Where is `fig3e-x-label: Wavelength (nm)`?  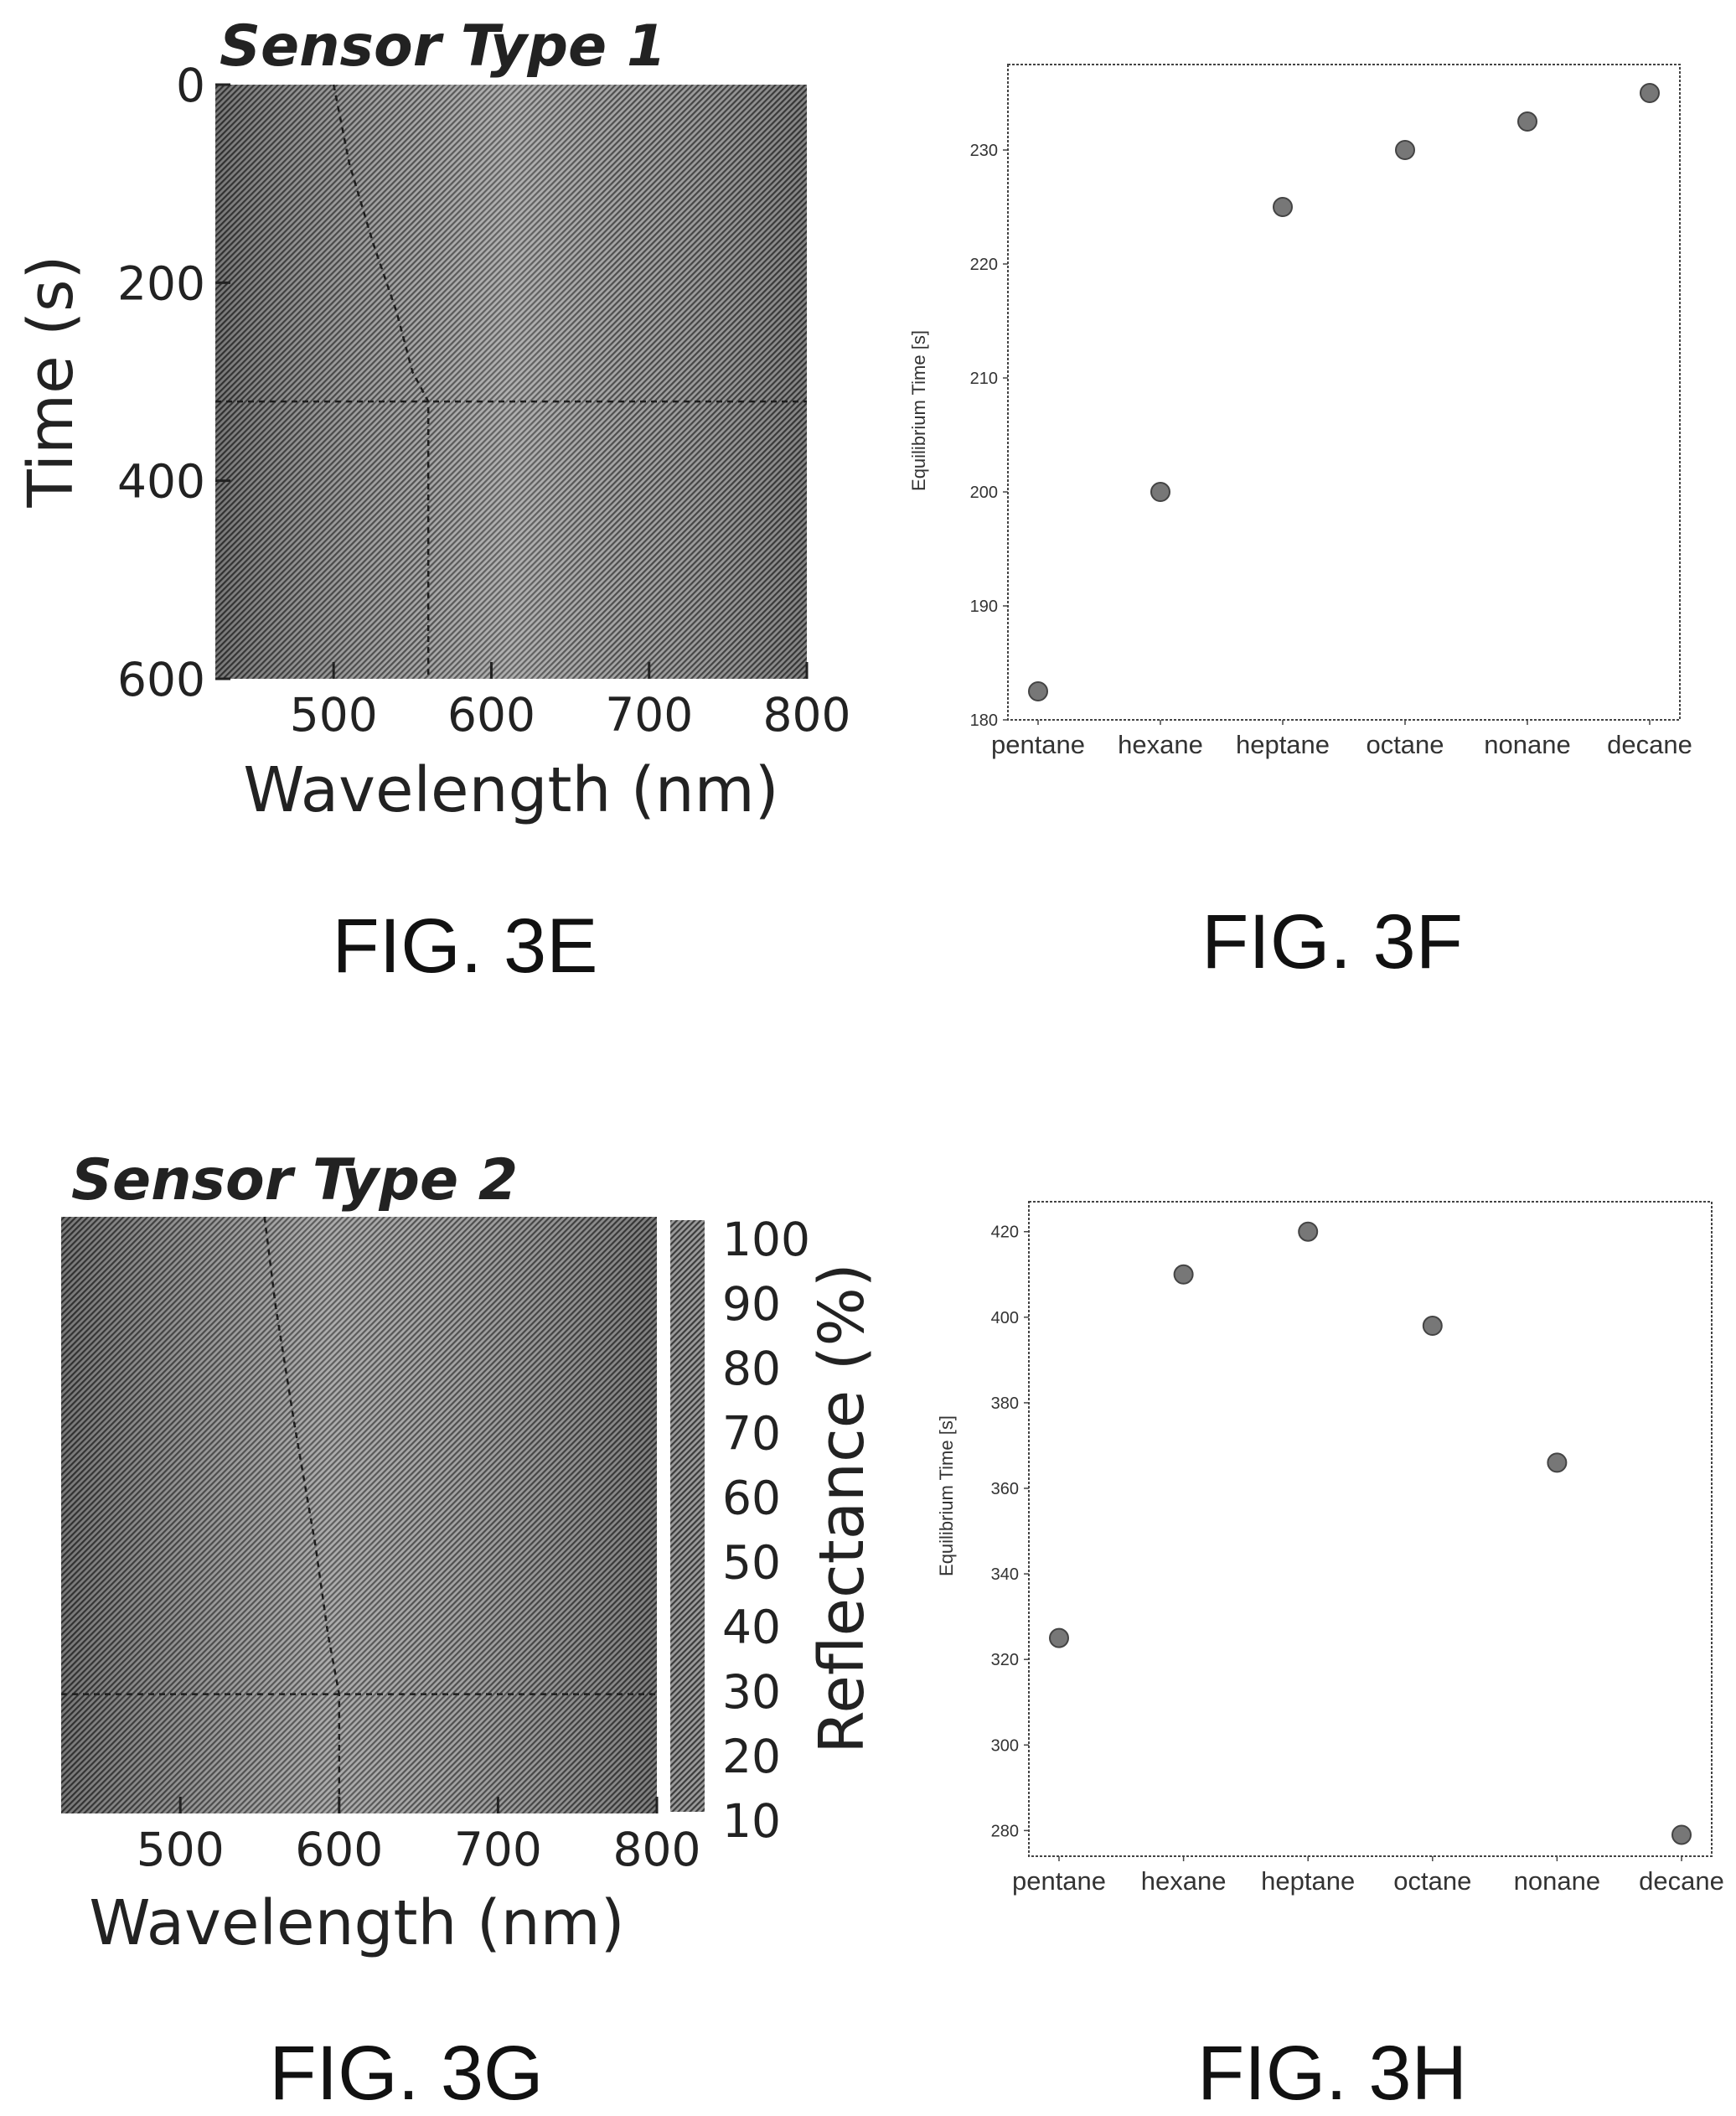 fig3e-x-label: Wavelength (nm) is located at coordinates (511, 790).